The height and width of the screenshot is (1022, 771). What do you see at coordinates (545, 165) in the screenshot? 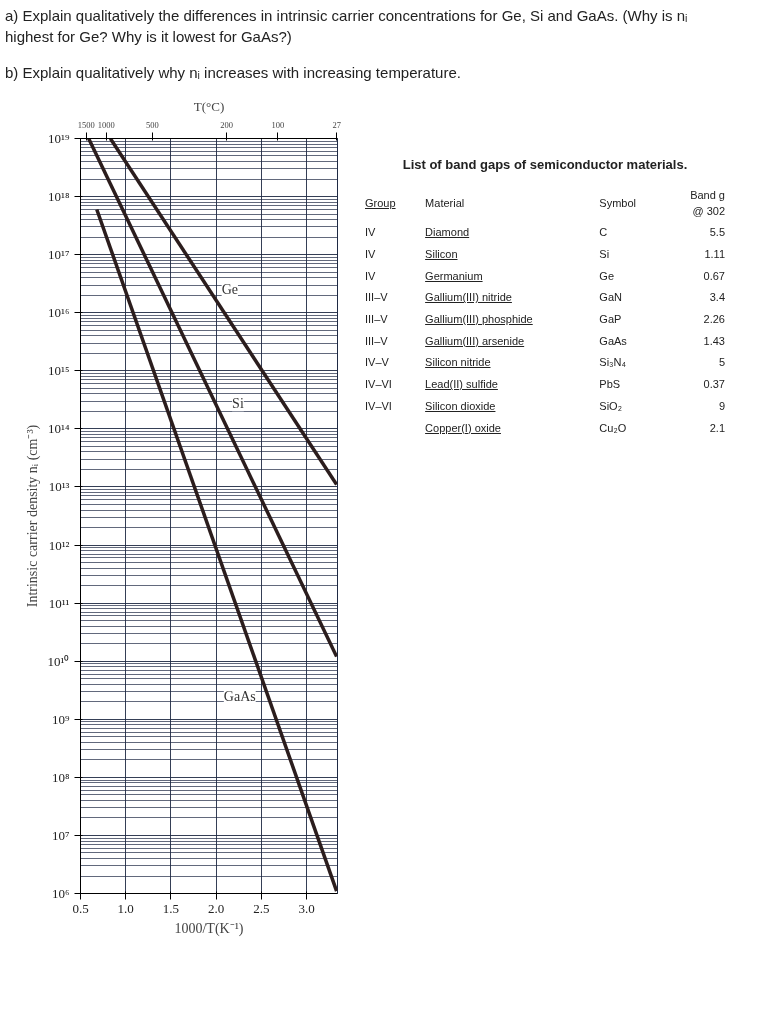
I see `text: List of band gaps of semiconductor materials.` at bounding box center [545, 165].